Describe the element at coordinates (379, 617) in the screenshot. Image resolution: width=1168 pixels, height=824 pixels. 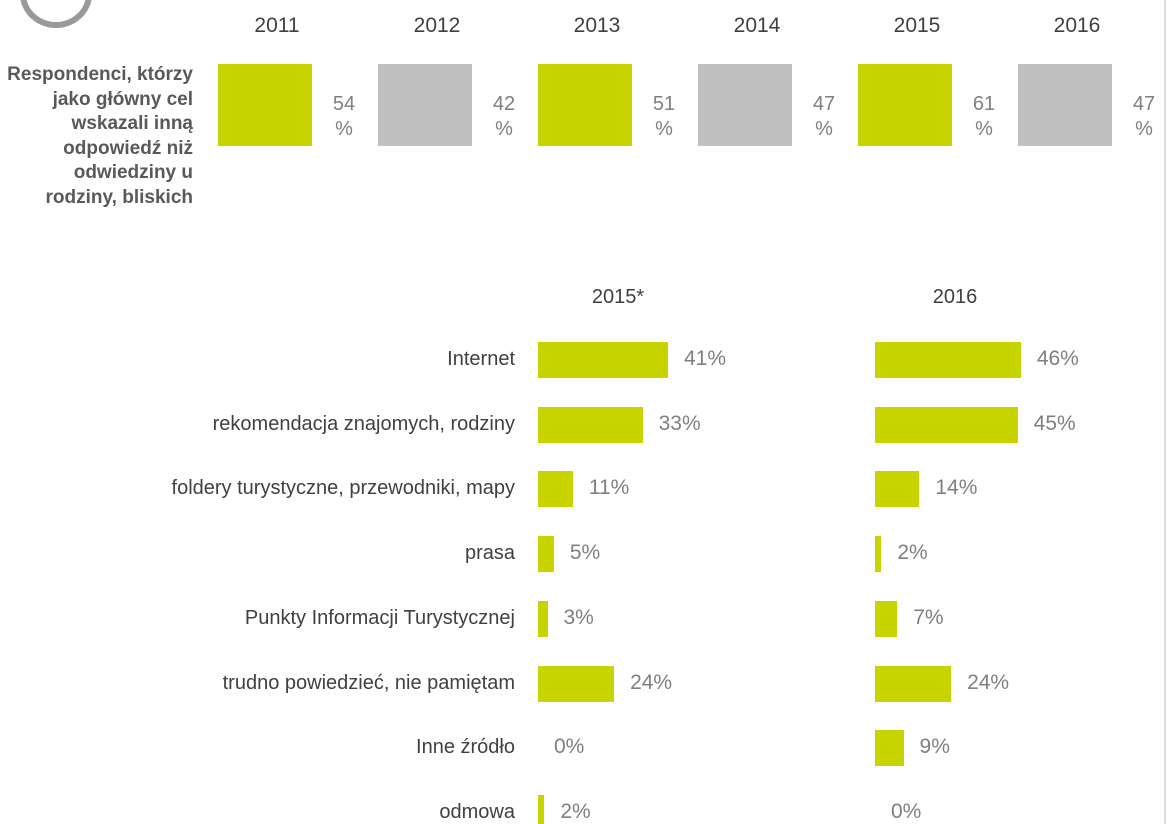
I see `category-label: Punkty Informacji Turystycznej` at that location.